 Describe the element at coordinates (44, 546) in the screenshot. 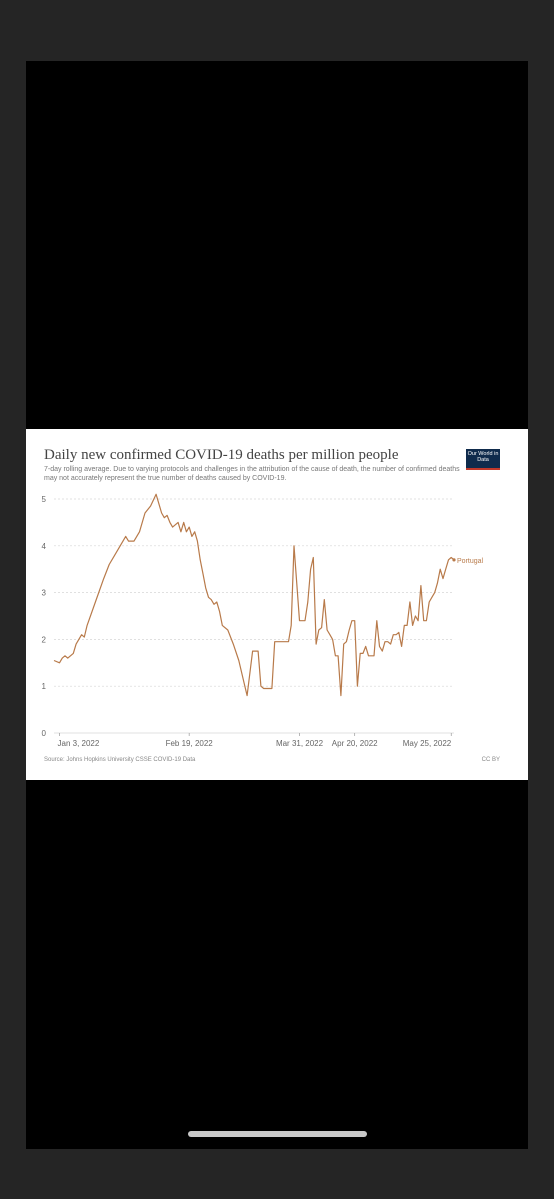

I see `y-tick-label: 4` at that location.